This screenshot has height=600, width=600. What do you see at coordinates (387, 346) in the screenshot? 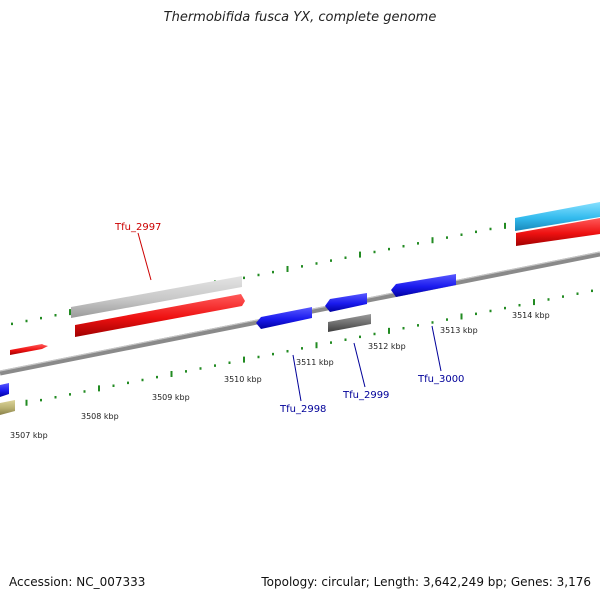
I see `tick-label: 3512 kbp` at bounding box center [387, 346].